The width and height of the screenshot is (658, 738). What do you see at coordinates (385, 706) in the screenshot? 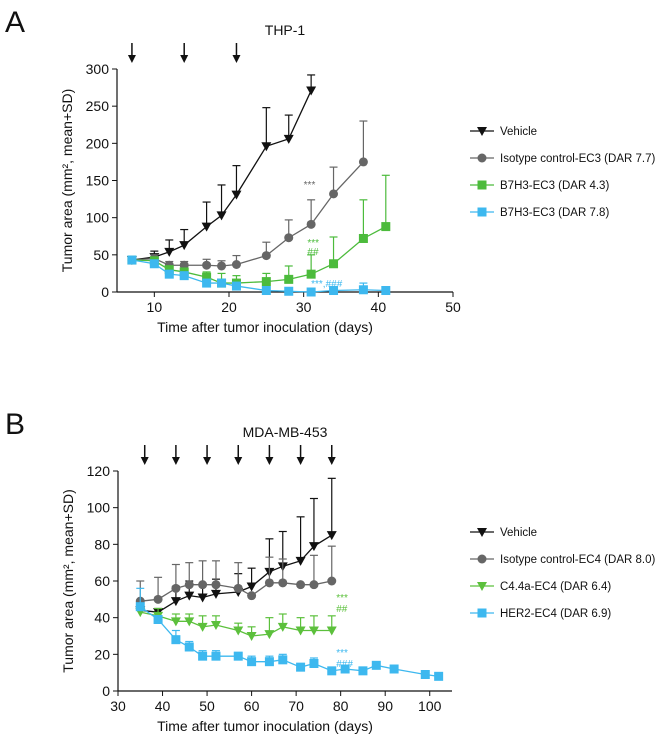
I see `x-tick-label: 90` at bounding box center [385, 706].